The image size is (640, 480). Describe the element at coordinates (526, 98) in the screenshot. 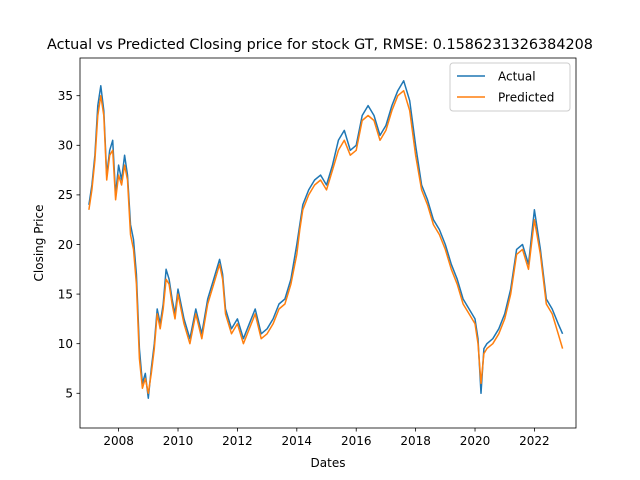

I see `legend-label-predicted: Predicted` at that location.